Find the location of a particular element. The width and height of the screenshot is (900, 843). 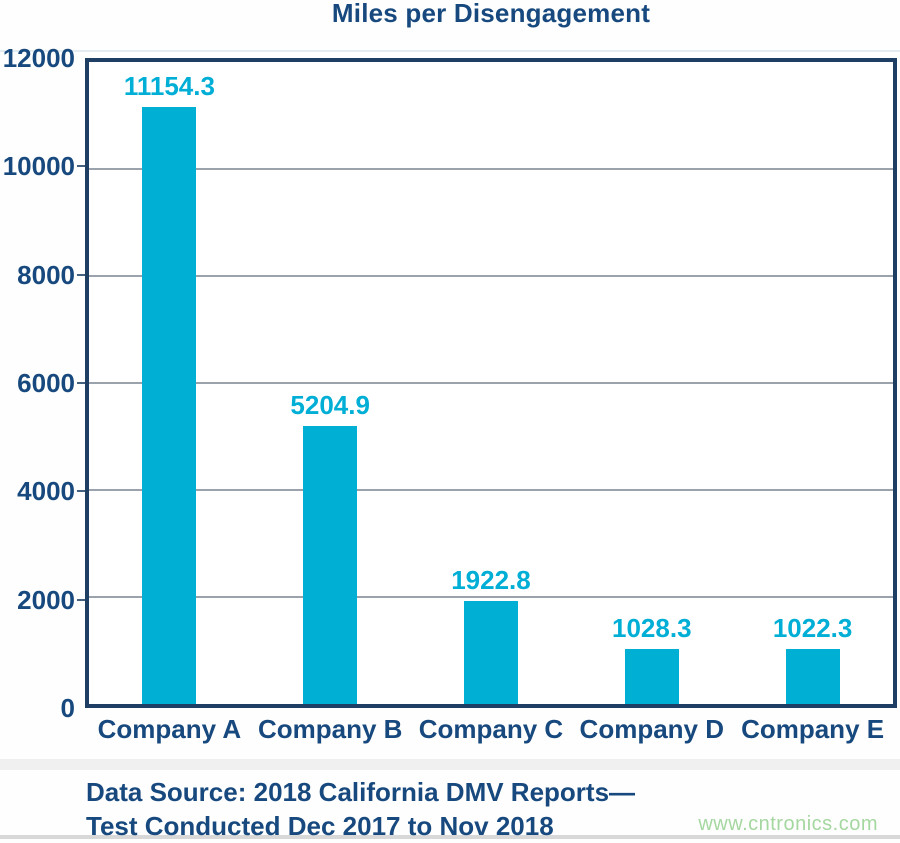

bar-value-label-company-e: 1022.3 is located at coordinates (812, 628).